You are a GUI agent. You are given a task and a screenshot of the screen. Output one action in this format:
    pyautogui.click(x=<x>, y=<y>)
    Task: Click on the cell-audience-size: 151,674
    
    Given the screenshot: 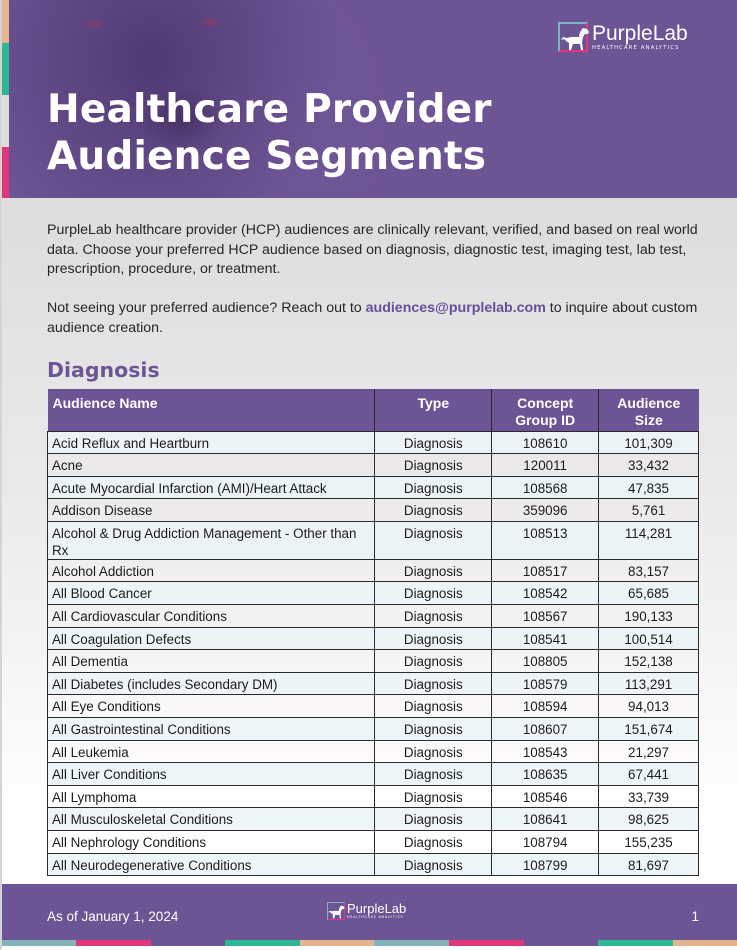 What is the action you would take?
    pyautogui.click(x=648, y=729)
    